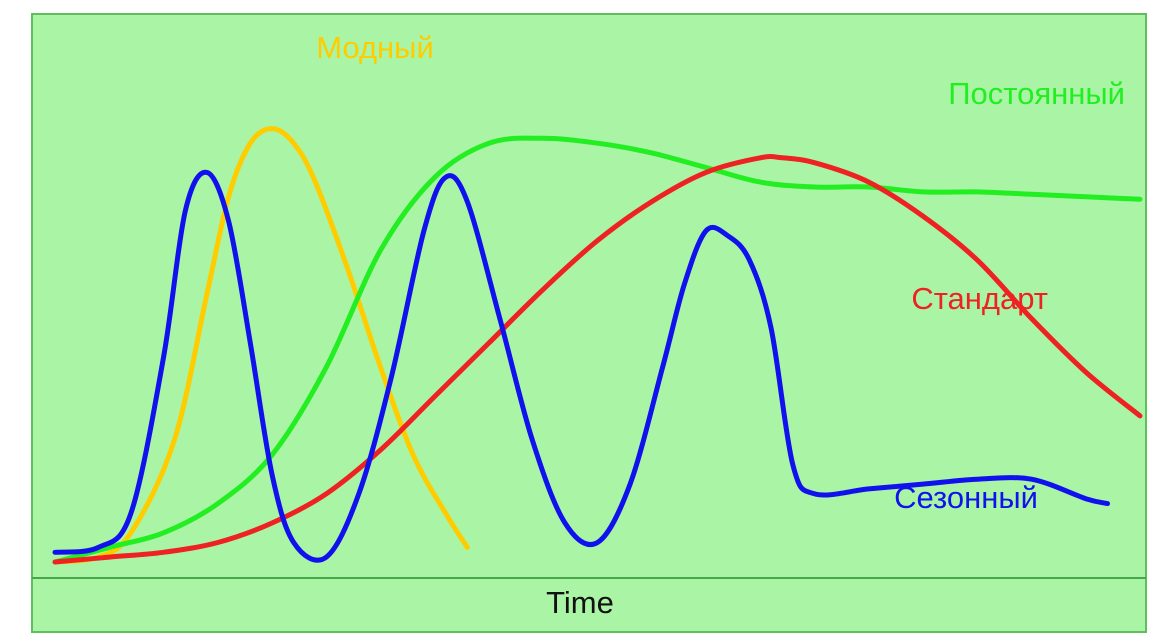 The width and height of the screenshot is (1163, 641). Describe the element at coordinates (1036, 93) in the screenshot. I see `series-label-permanent: Постоянный` at that location.